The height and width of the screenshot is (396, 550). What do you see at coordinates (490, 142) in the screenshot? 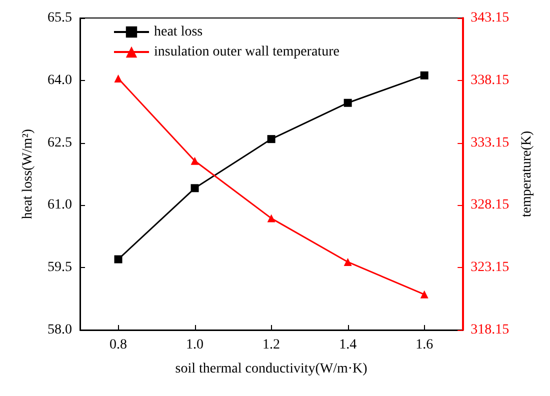
I see `y2-tick-label: 333.15` at bounding box center [490, 142].